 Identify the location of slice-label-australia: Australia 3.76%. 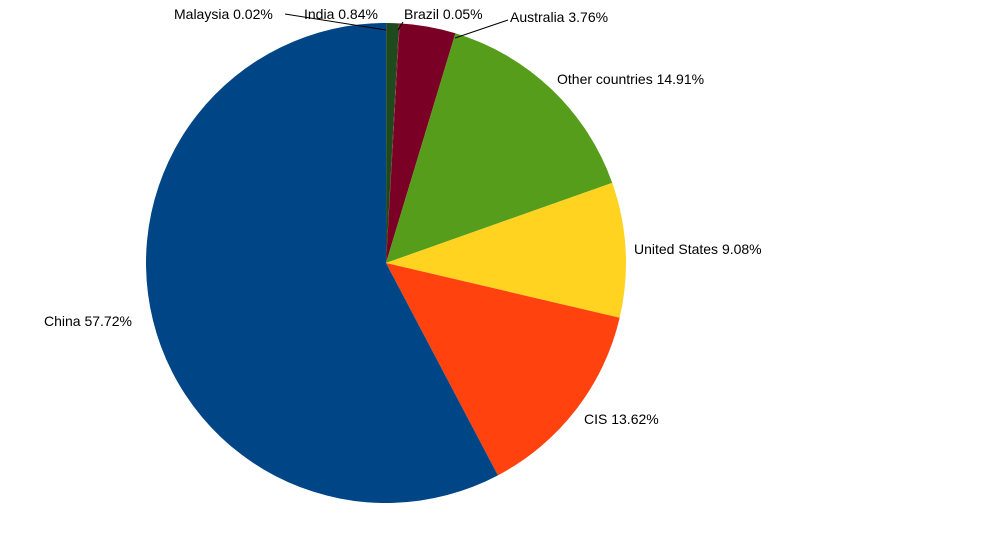
(559, 17).